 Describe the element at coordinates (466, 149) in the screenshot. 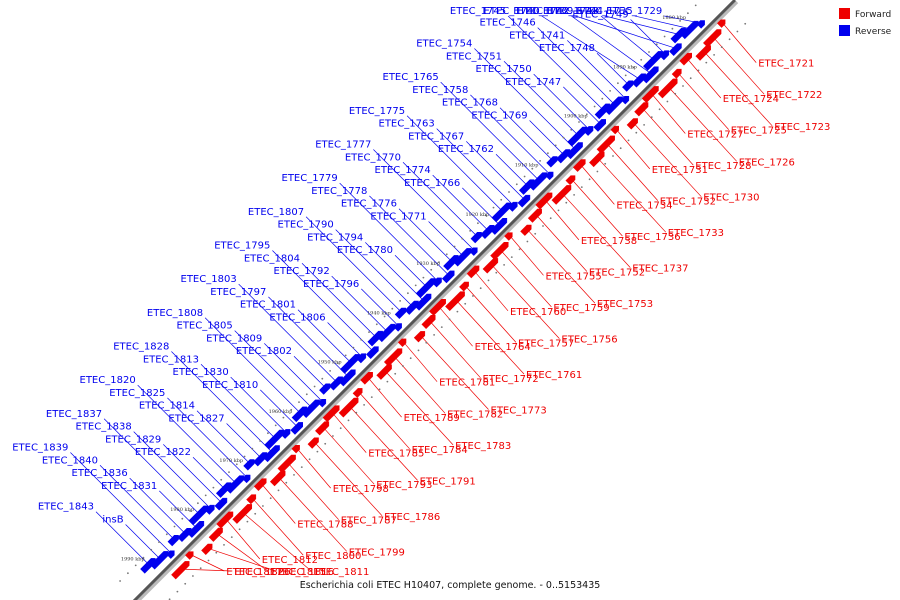

I see `gene-label: ETEC_1762` at that location.